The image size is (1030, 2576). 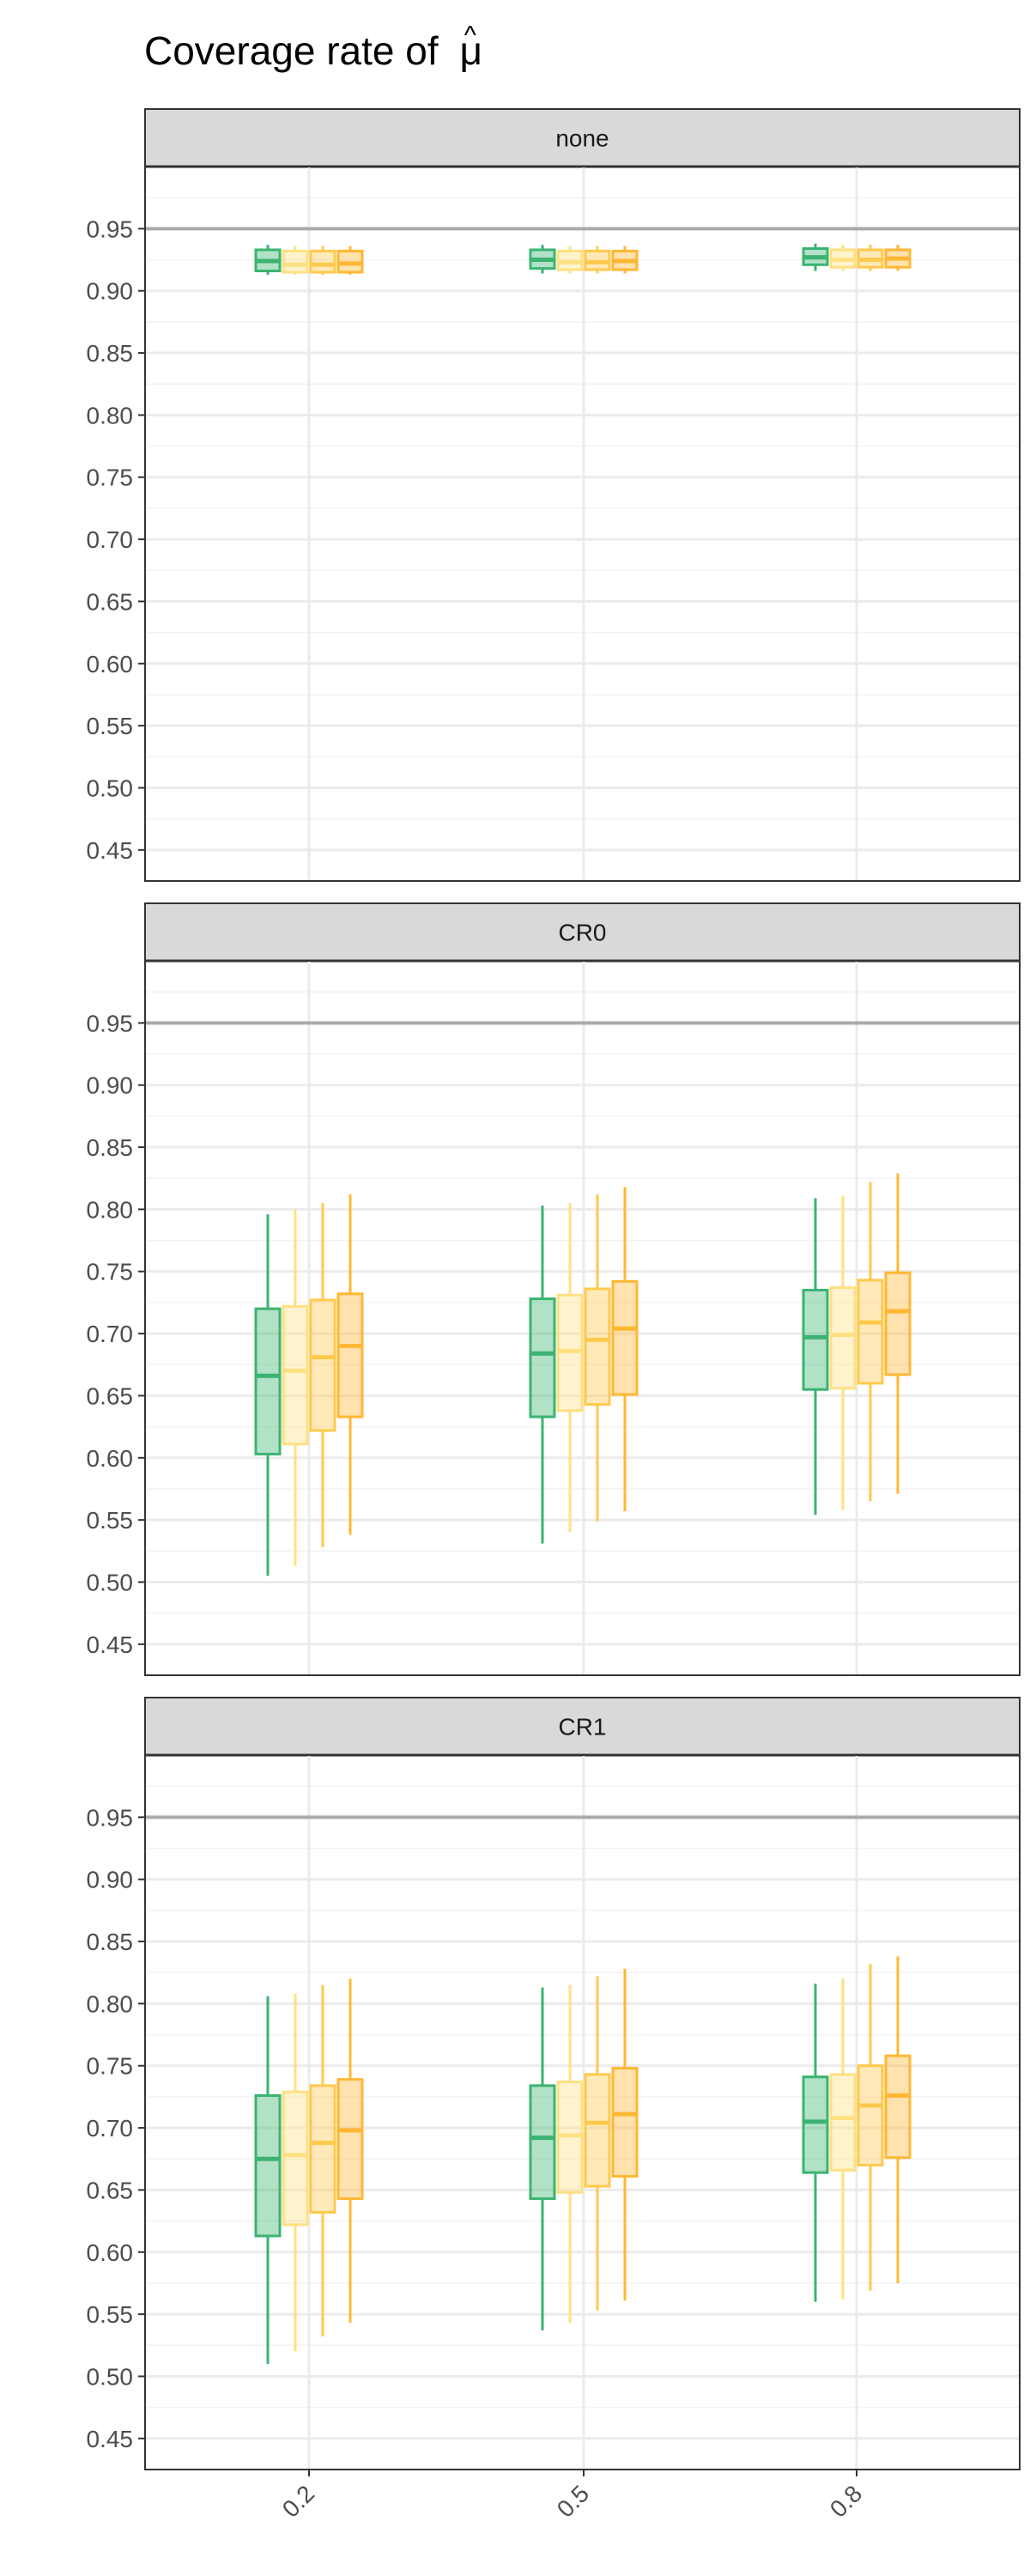 I want to click on y-tick-label: 0.95, so click(x=110, y=229).